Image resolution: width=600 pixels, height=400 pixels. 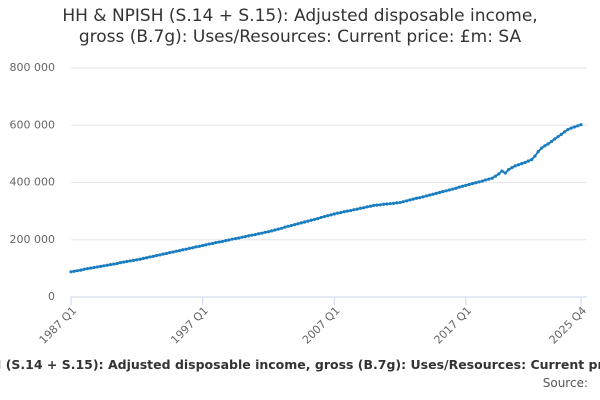 What do you see at coordinates (568, 325) in the screenshot?
I see `x-tick-label: 2025 Q4` at bounding box center [568, 325].